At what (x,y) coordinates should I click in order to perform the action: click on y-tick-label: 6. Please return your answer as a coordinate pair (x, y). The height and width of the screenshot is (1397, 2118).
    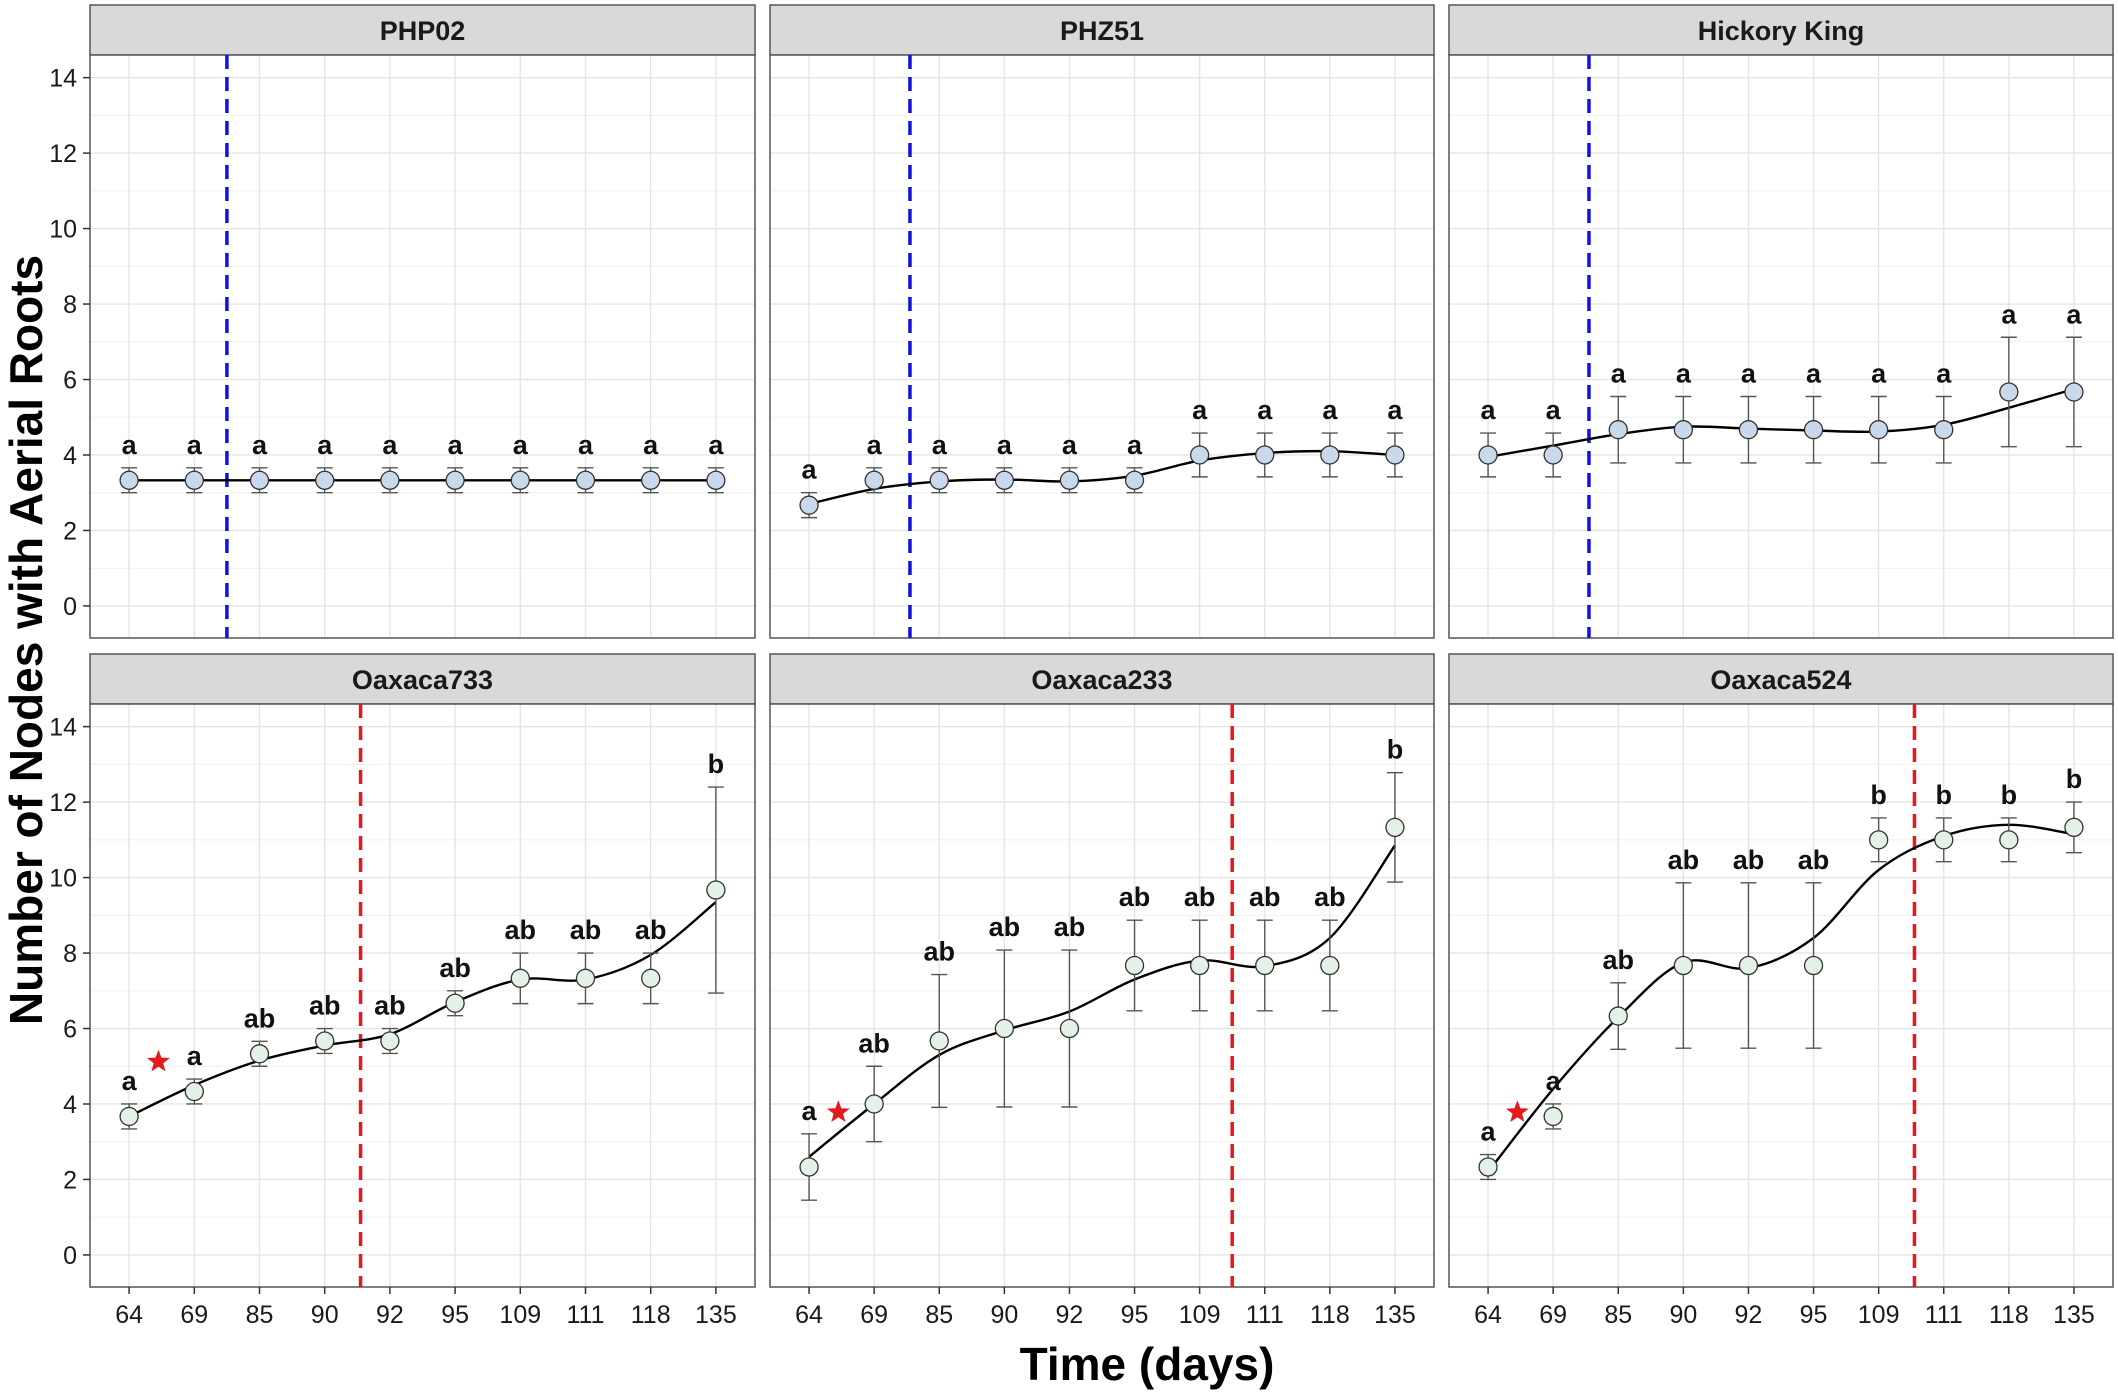
    Looking at the image, I should click on (70, 381).